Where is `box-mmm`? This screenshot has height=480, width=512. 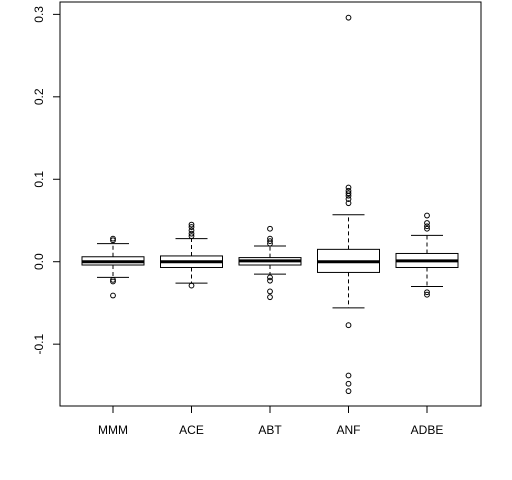 box-mmm is located at coordinates (113, 267).